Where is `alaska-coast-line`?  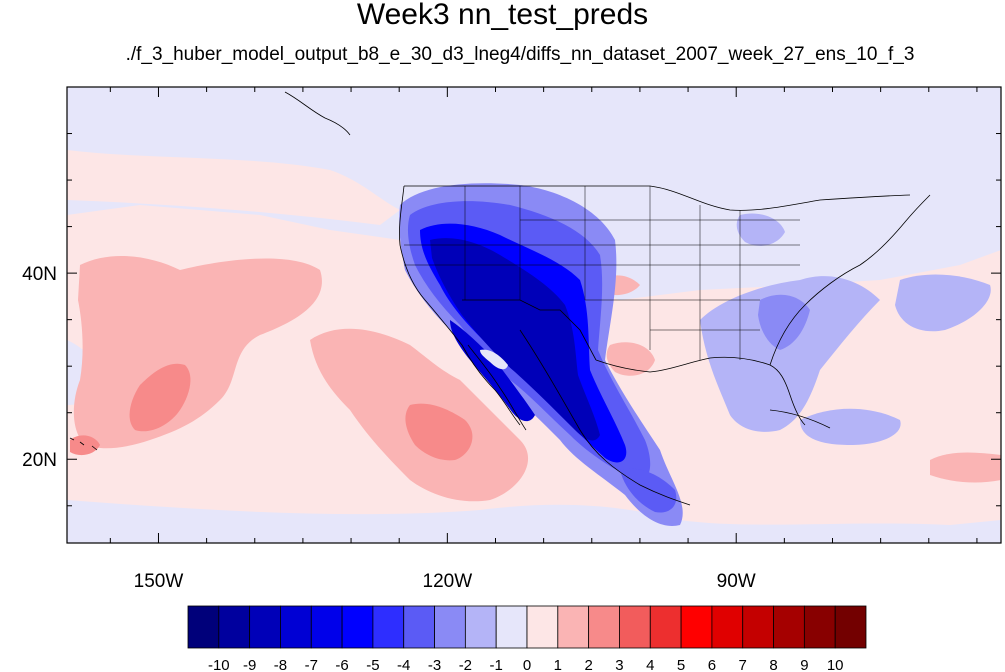
alaska-coast-line is located at coordinates (317, 113).